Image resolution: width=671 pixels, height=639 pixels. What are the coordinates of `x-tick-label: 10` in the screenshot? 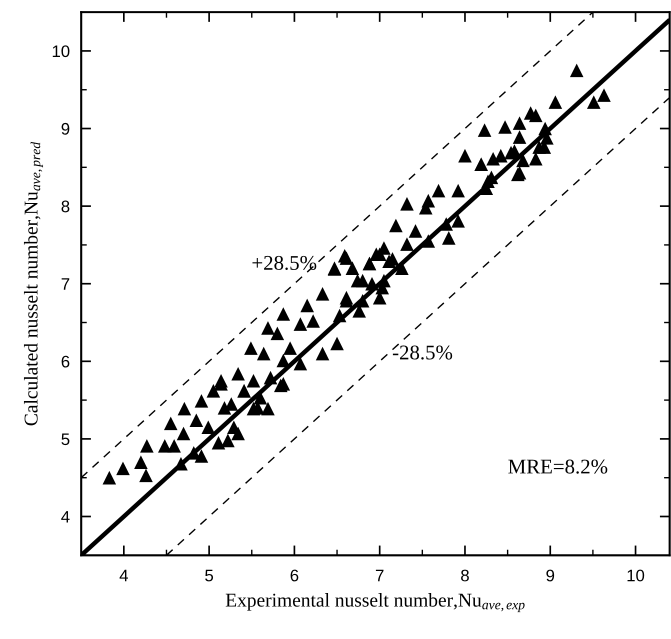 It's located at (636, 576).